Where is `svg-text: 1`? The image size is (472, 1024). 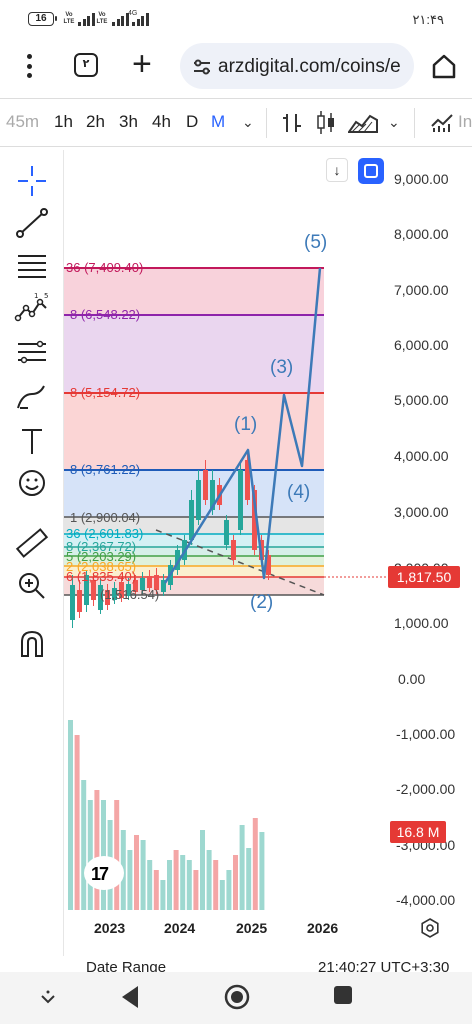 svg-text: 1 is located at coordinates (36, 296).